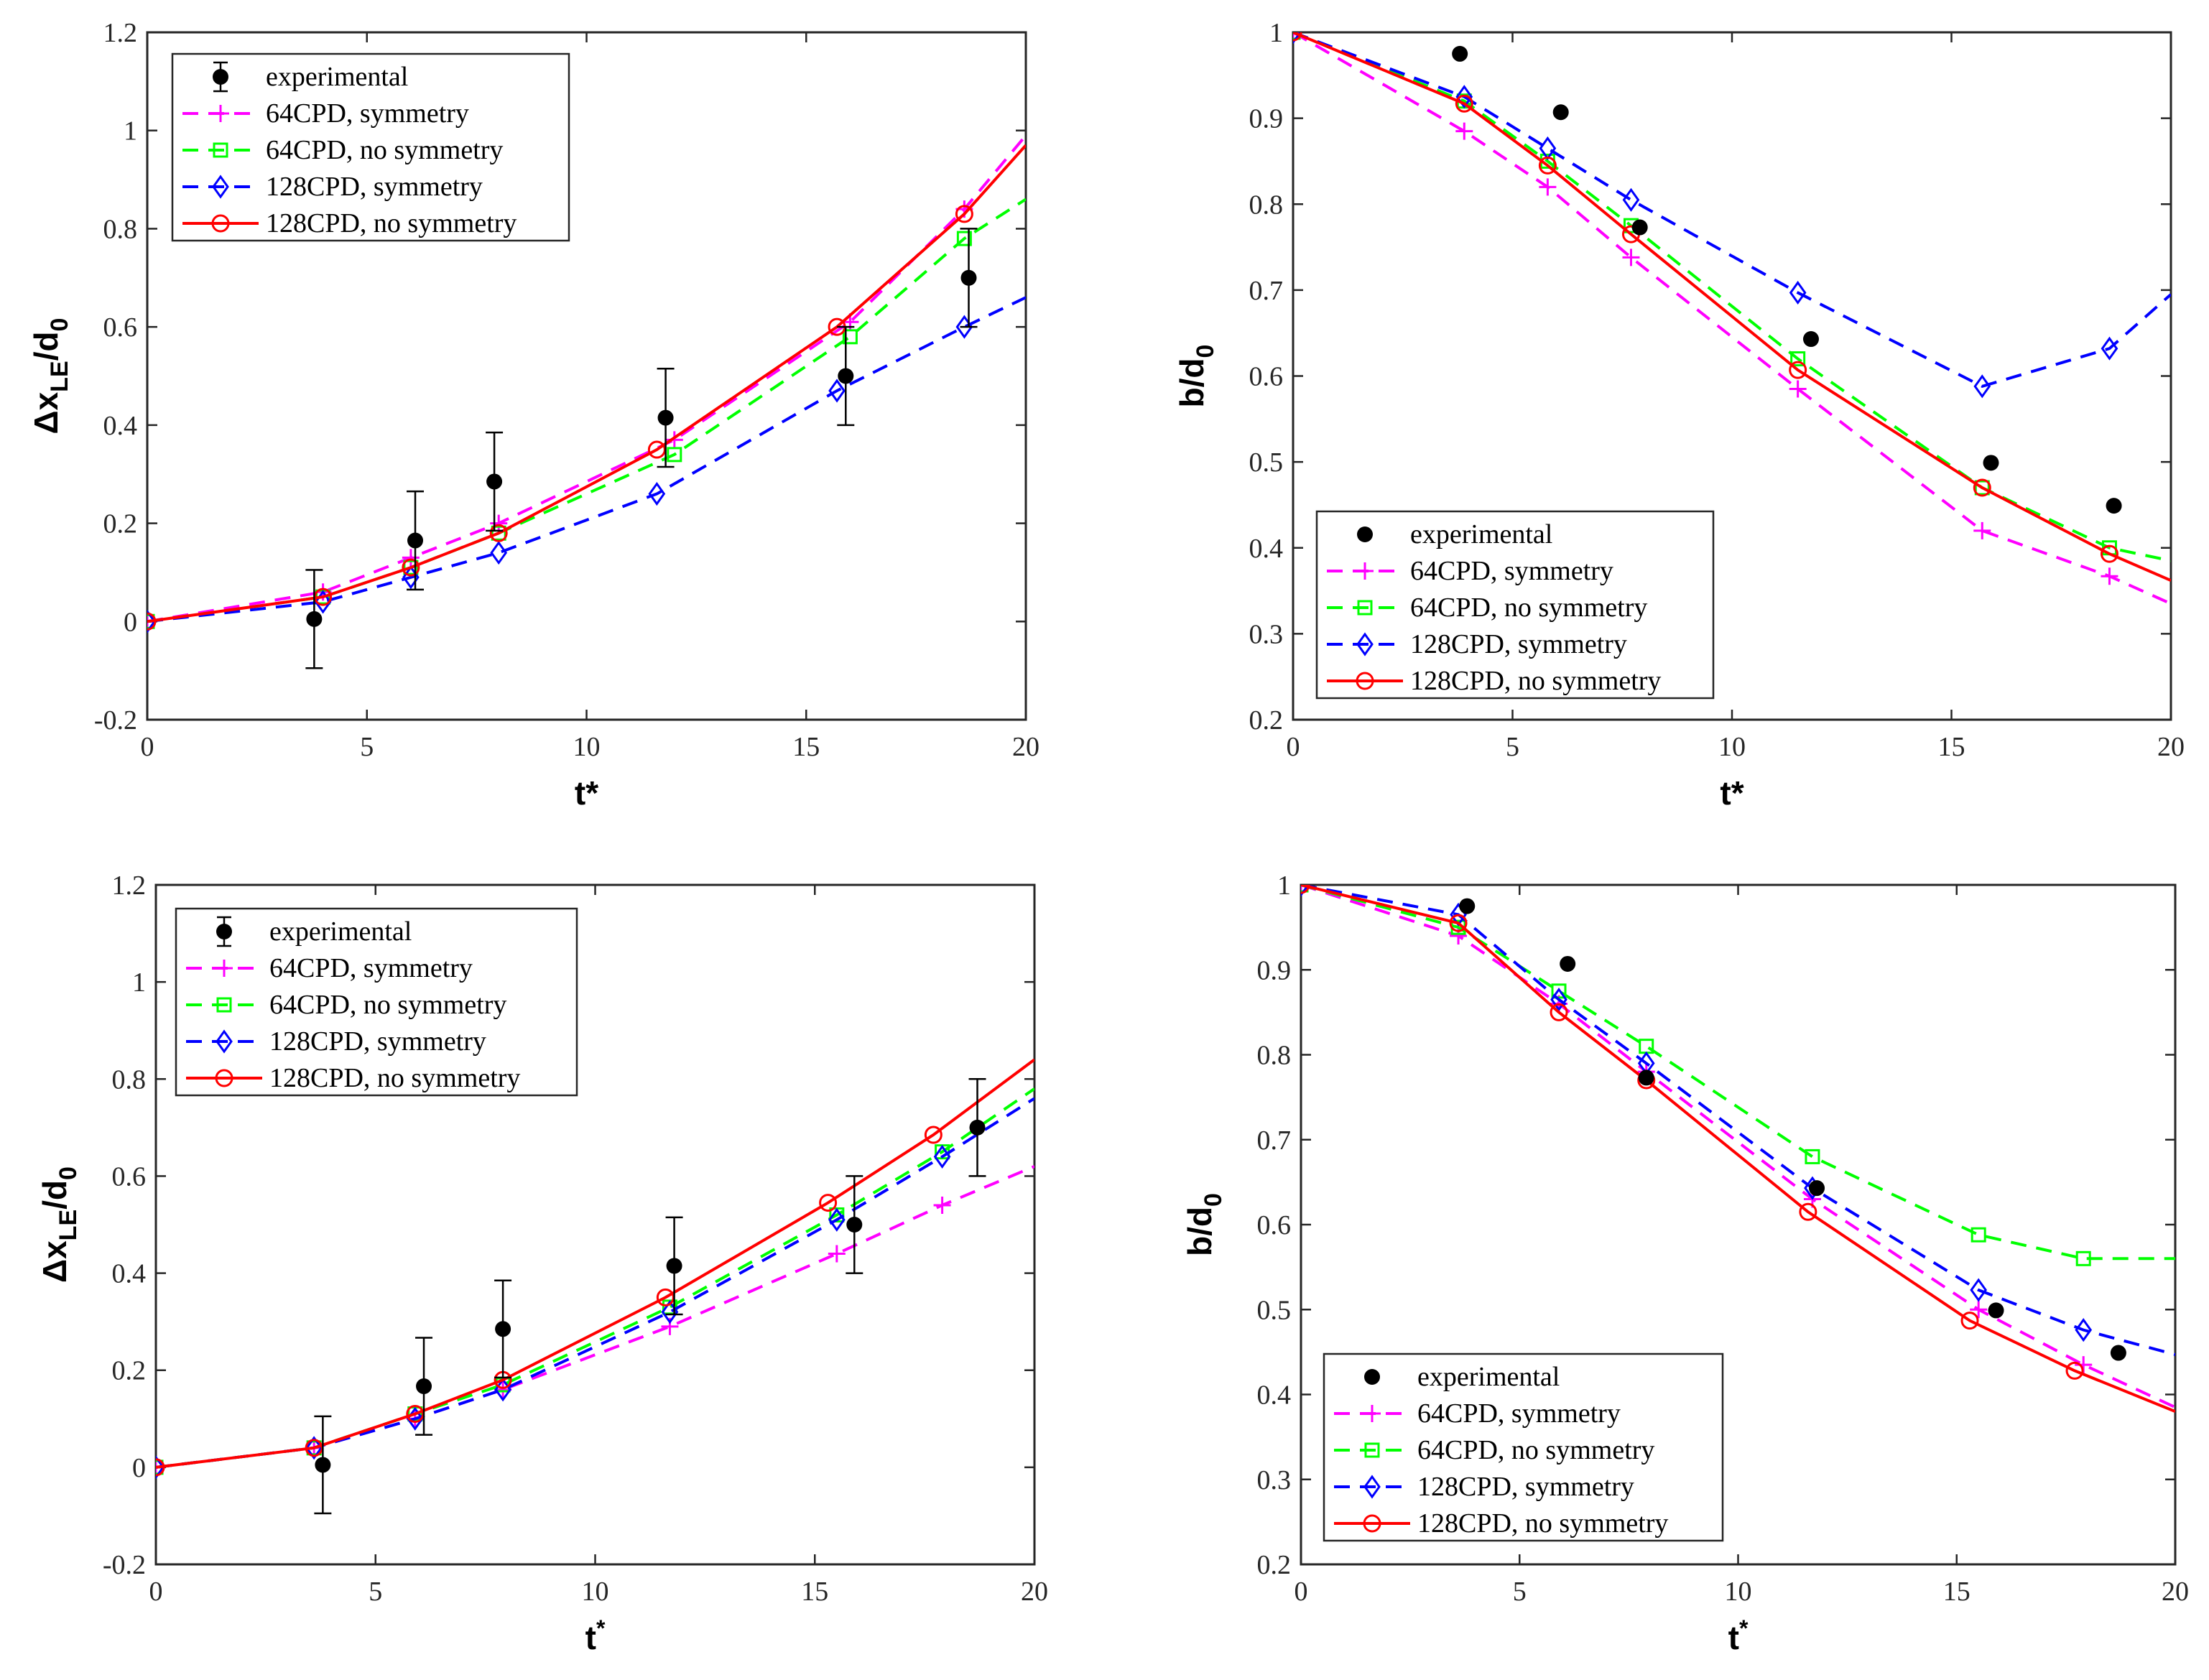  What do you see at coordinates (2171, 747) in the screenshot?
I see `x-tick-label: 20` at bounding box center [2171, 747].